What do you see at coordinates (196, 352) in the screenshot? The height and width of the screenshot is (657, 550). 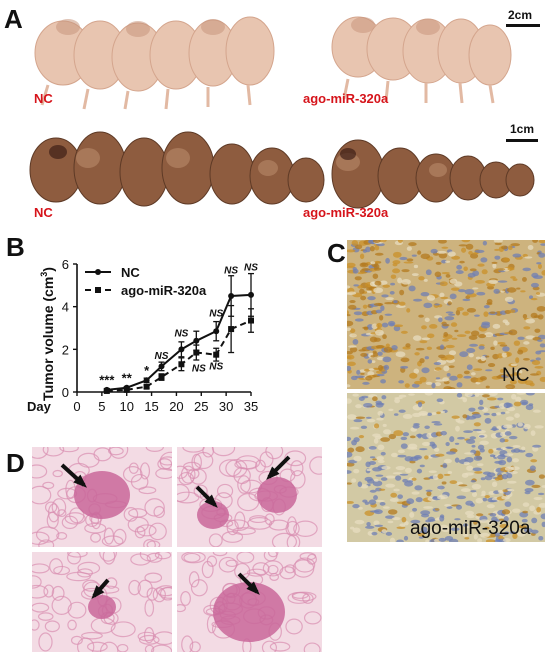 I see `data-point-treated` at bounding box center [196, 352].